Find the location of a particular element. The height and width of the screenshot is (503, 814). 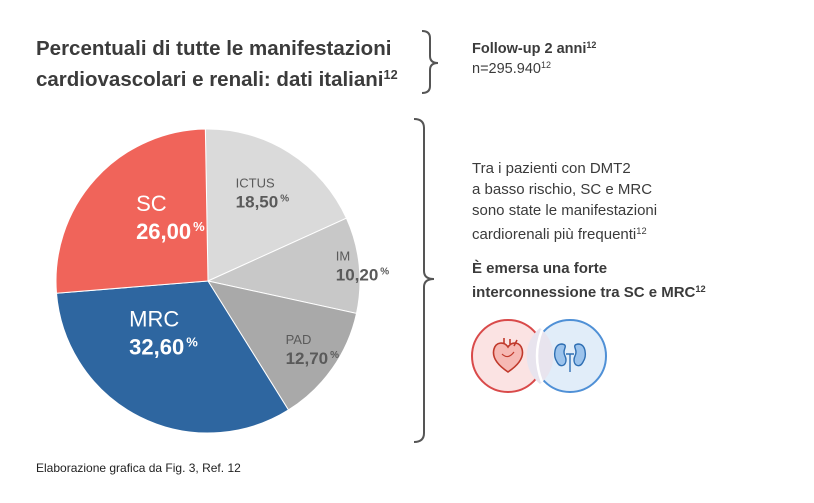

slice-value-pad: 12,70% is located at coordinates (313, 358).